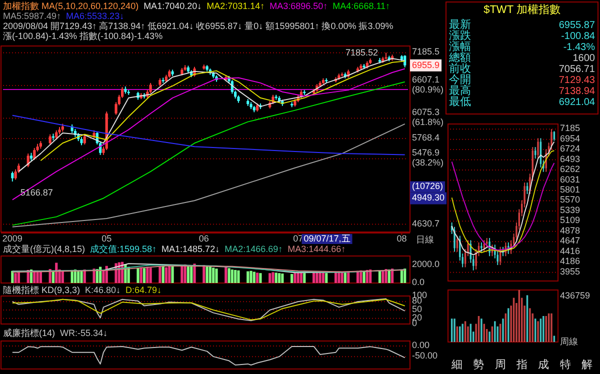 This screenshot has height=374, width=600. What do you see at coordinates (107, 238) in the screenshot?
I see `x-tick-label: 05` at bounding box center [107, 238].